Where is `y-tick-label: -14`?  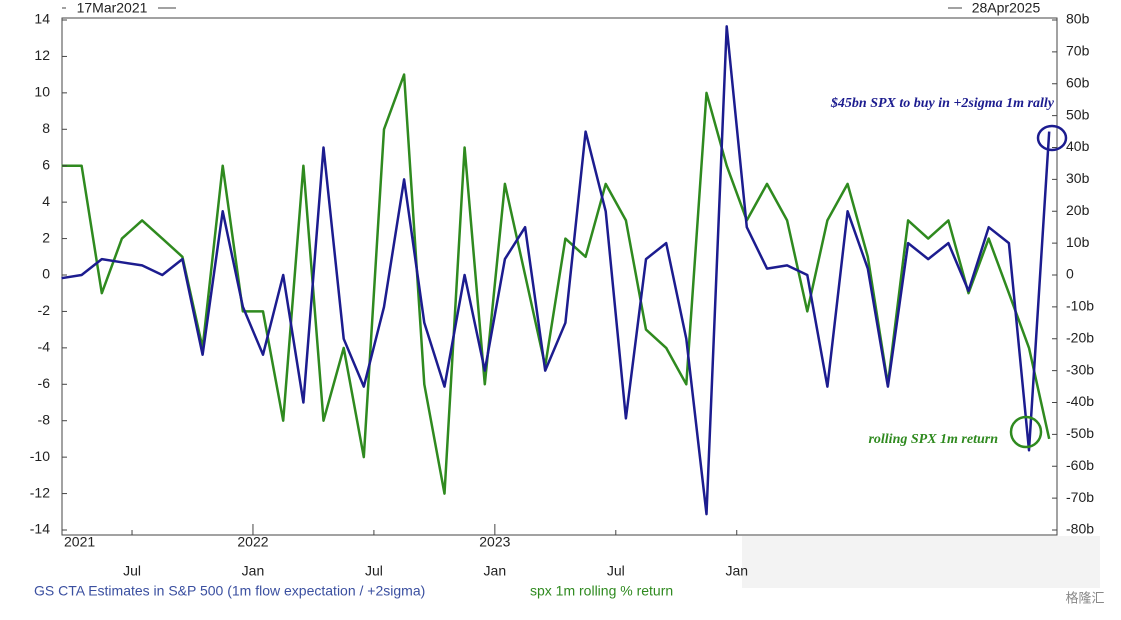 y-tick-label: -14 is located at coordinates (40, 529).